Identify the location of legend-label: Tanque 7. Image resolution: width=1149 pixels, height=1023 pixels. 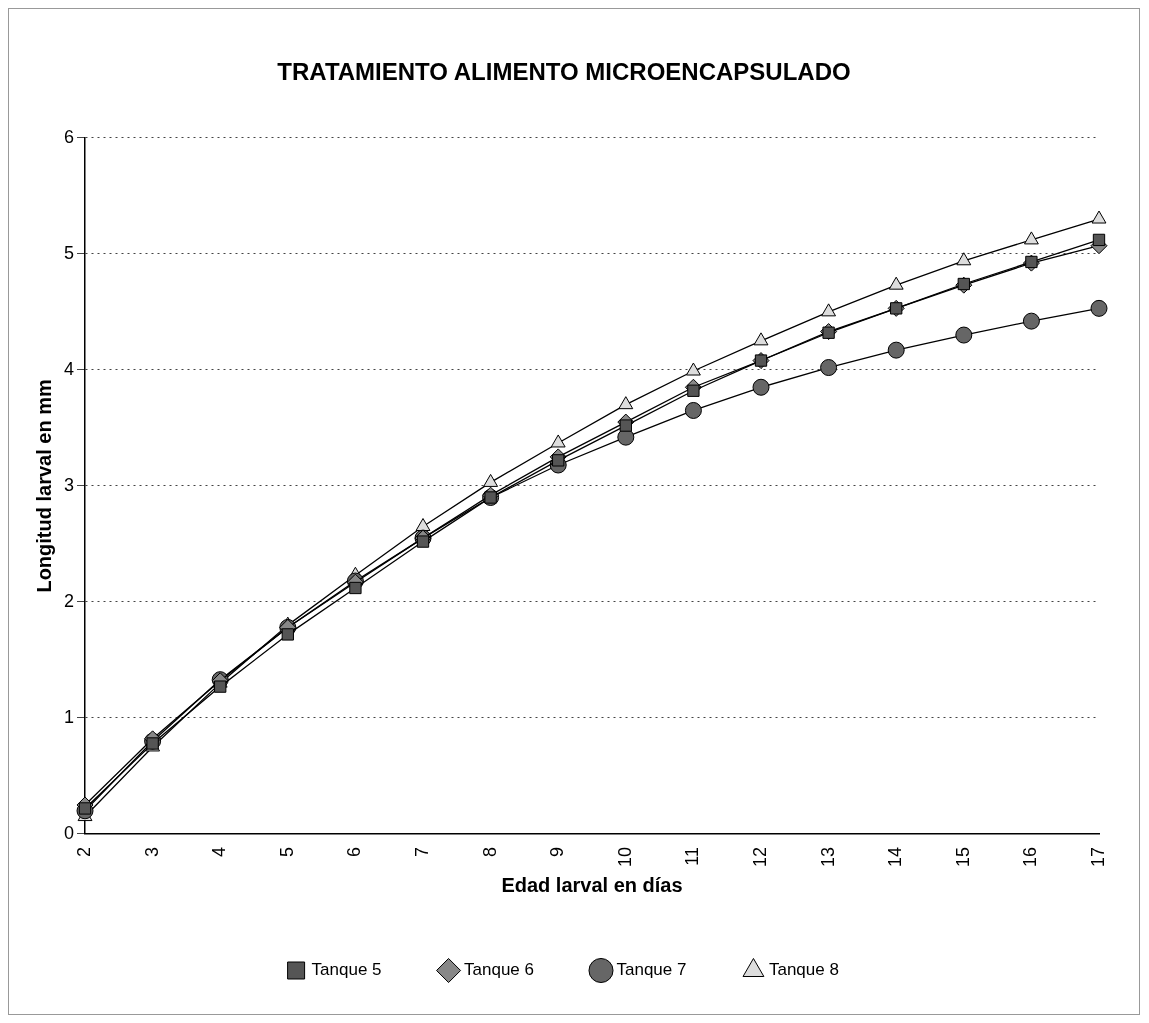
(651, 970).